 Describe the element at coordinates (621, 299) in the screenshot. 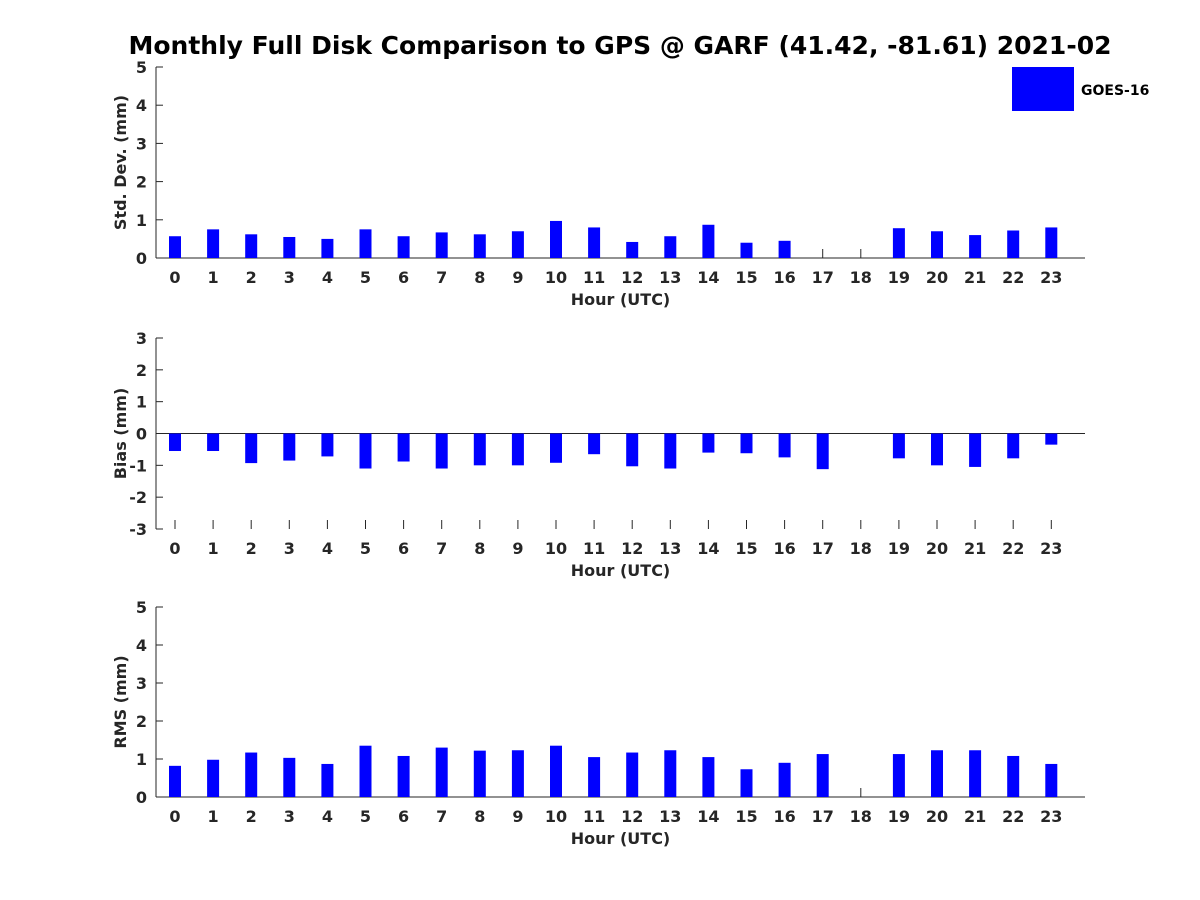

I see `x-axis-label: Hour (UTC)` at that location.